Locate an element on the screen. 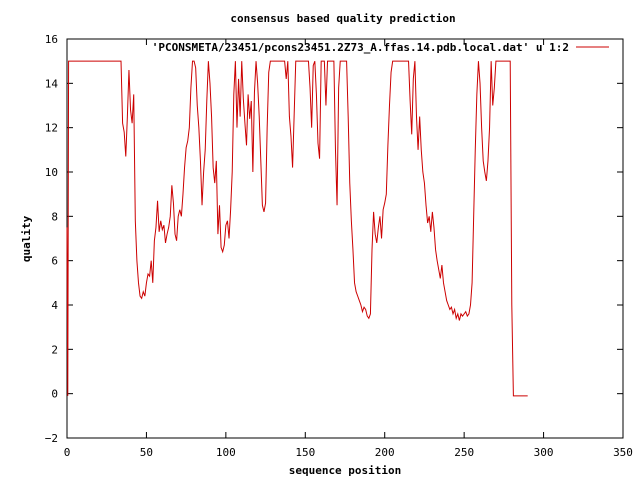 This screenshot has width=640, height=480. x-tick-label: 350 is located at coordinates (623, 452).